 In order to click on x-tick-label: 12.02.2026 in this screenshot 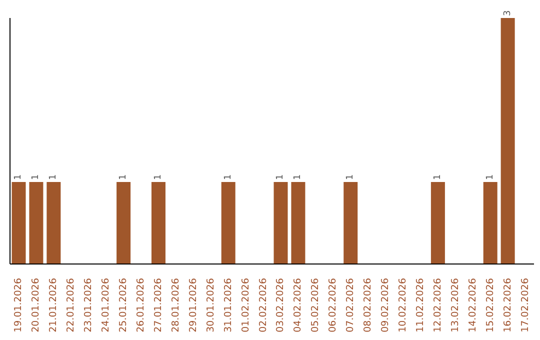, I will do `click(438, 305)`.